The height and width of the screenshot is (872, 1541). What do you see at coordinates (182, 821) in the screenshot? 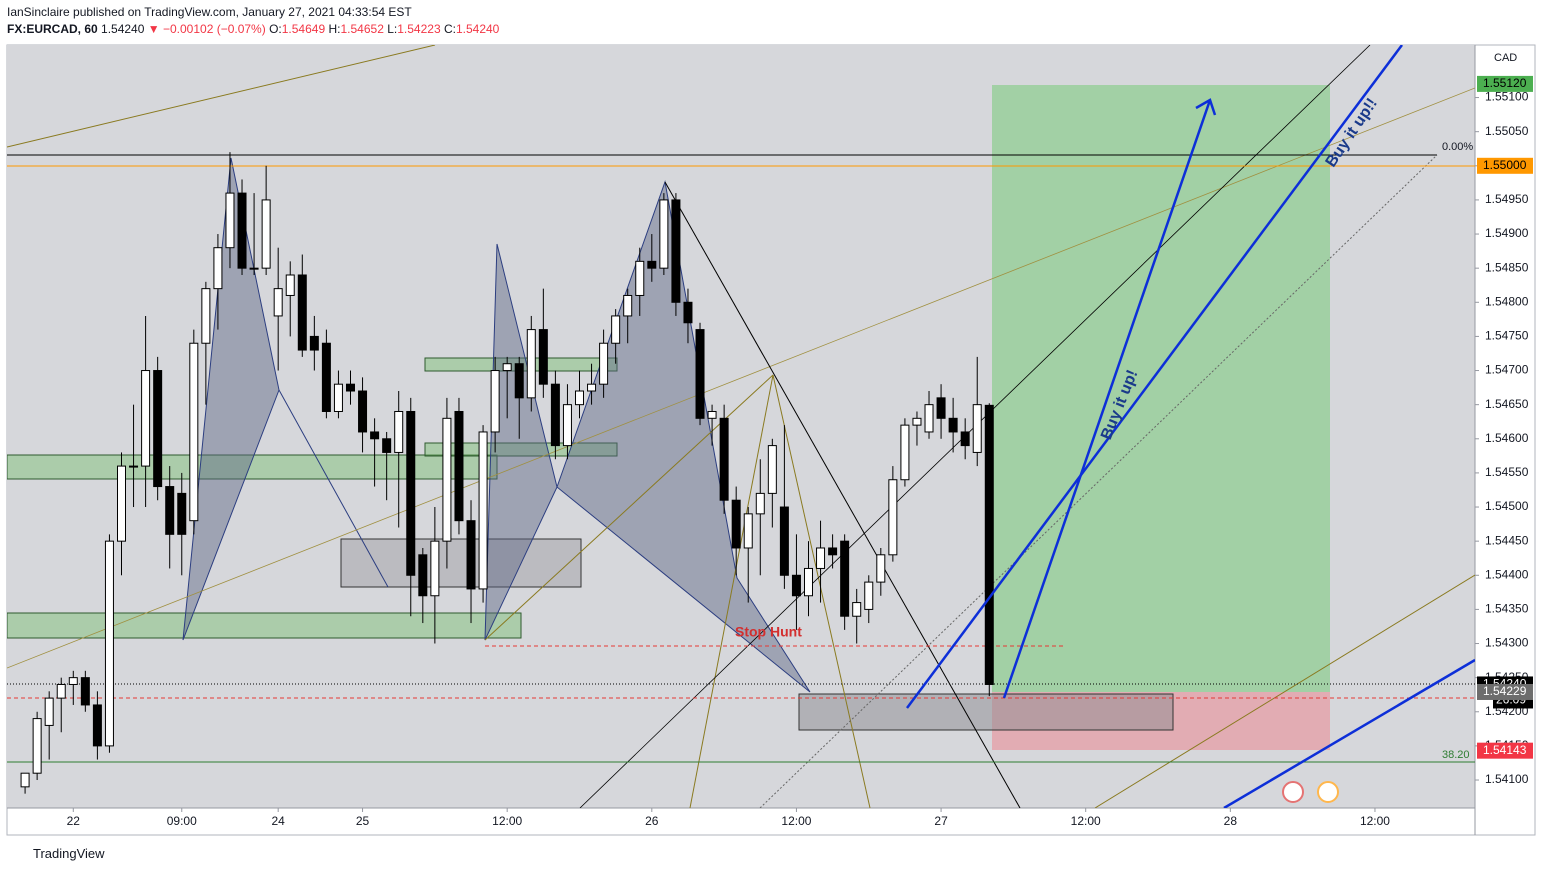
I see `x-tick-label: 09:00` at bounding box center [182, 821].